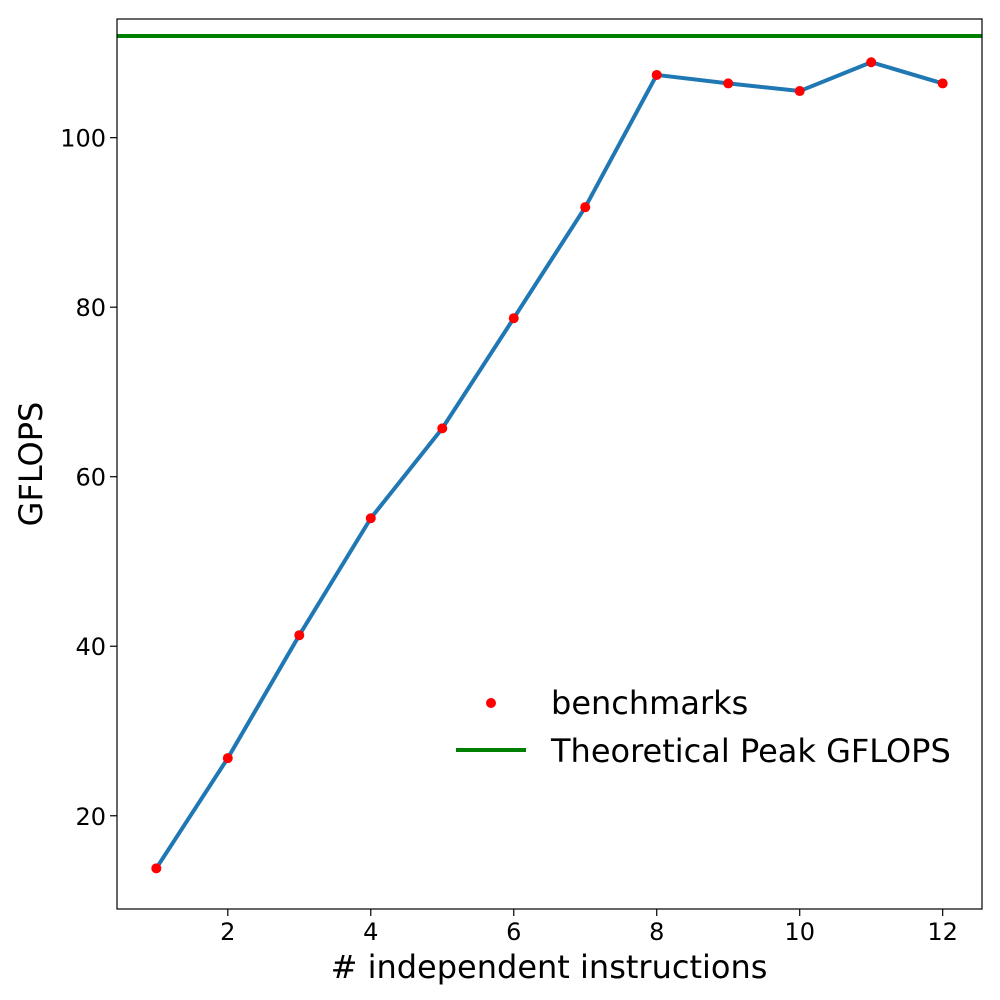 This screenshot has width=1000, height=1000. What do you see at coordinates (799, 932) in the screenshot?
I see `x-tick-label: 10` at bounding box center [799, 932].